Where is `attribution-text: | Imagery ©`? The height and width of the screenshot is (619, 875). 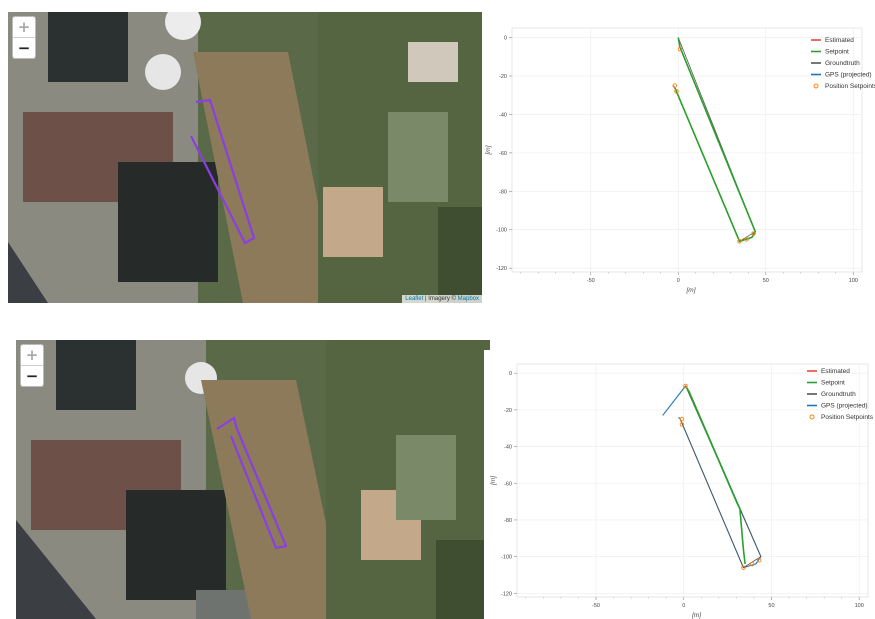
attribution-text: | Imagery © is located at coordinates (440, 299).